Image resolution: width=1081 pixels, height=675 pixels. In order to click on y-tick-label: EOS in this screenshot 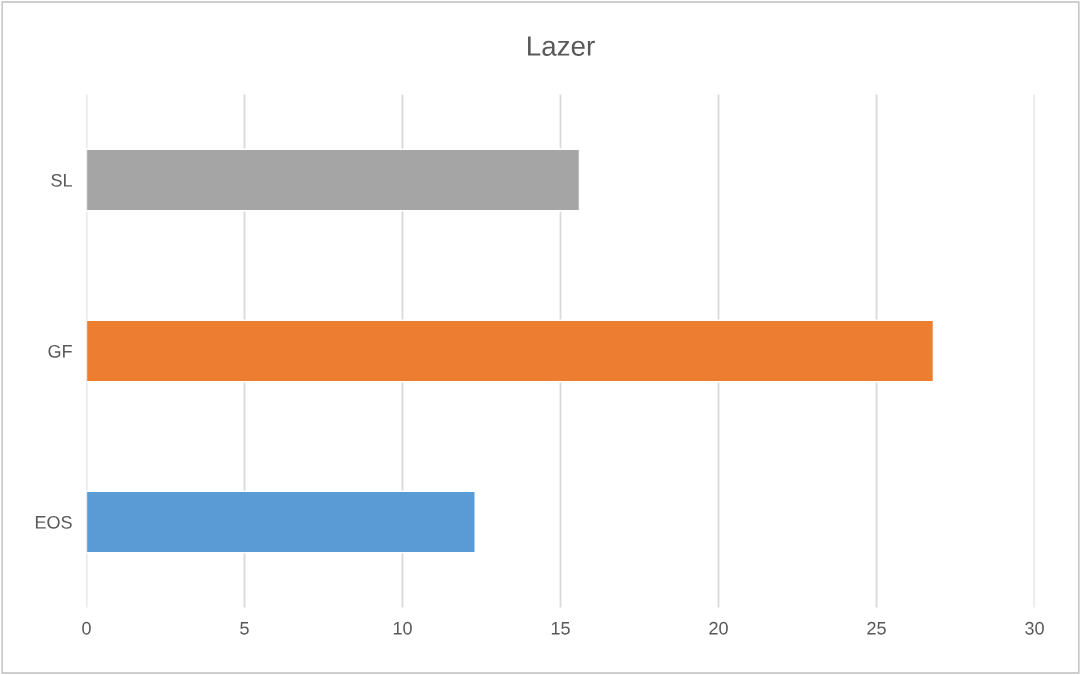, I will do `click(53, 522)`.